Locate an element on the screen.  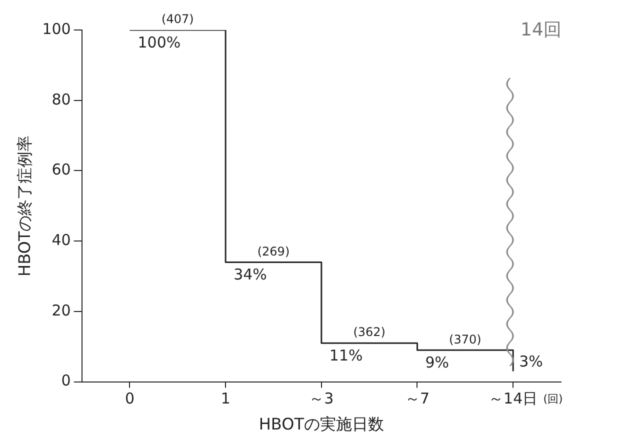
y-tick-label: 40 is located at coordinates (61, 239).